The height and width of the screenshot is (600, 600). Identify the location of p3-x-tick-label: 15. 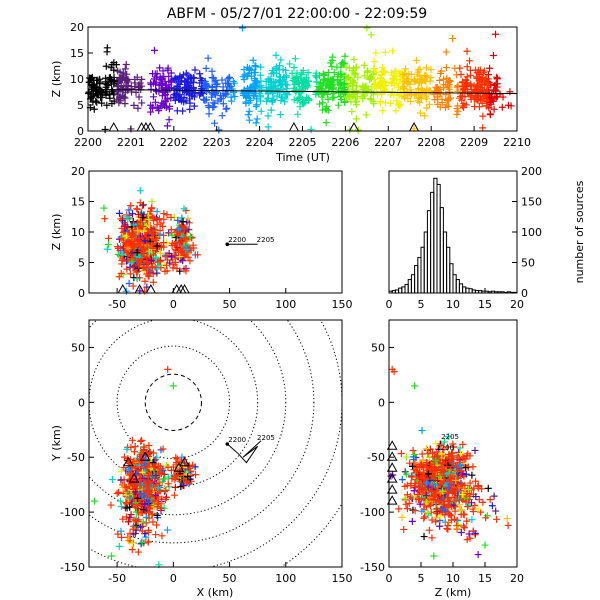
(485, 304).